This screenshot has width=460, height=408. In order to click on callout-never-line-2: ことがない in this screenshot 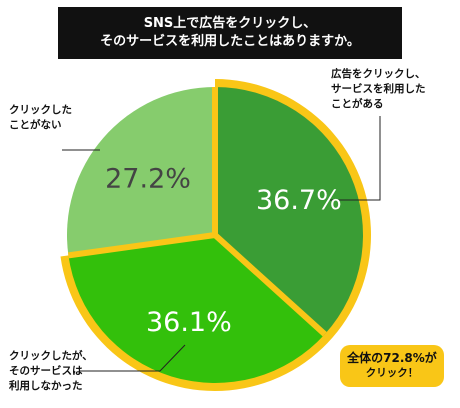, I will do `click(35, 125)`.